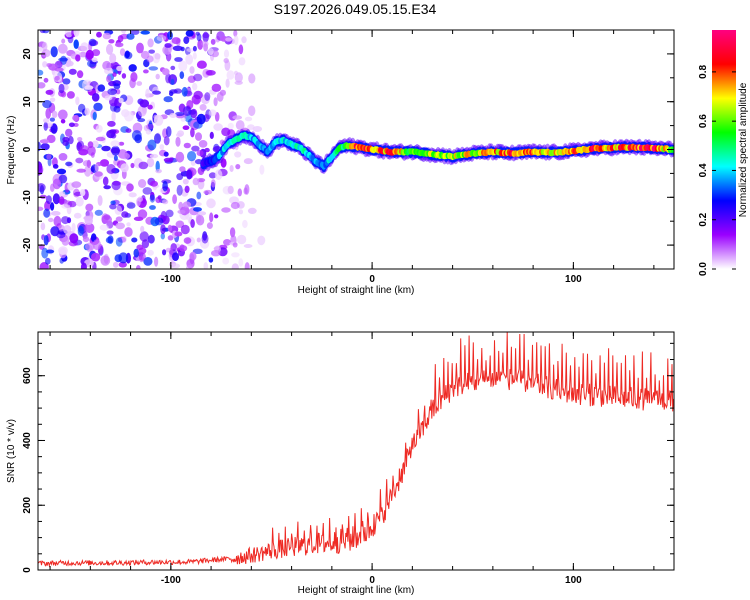  What do you see at coordinates (27, 244) in the screenshot?
I see `spectrogram-y-tick-label: -20` at bounding box center [27, 244].